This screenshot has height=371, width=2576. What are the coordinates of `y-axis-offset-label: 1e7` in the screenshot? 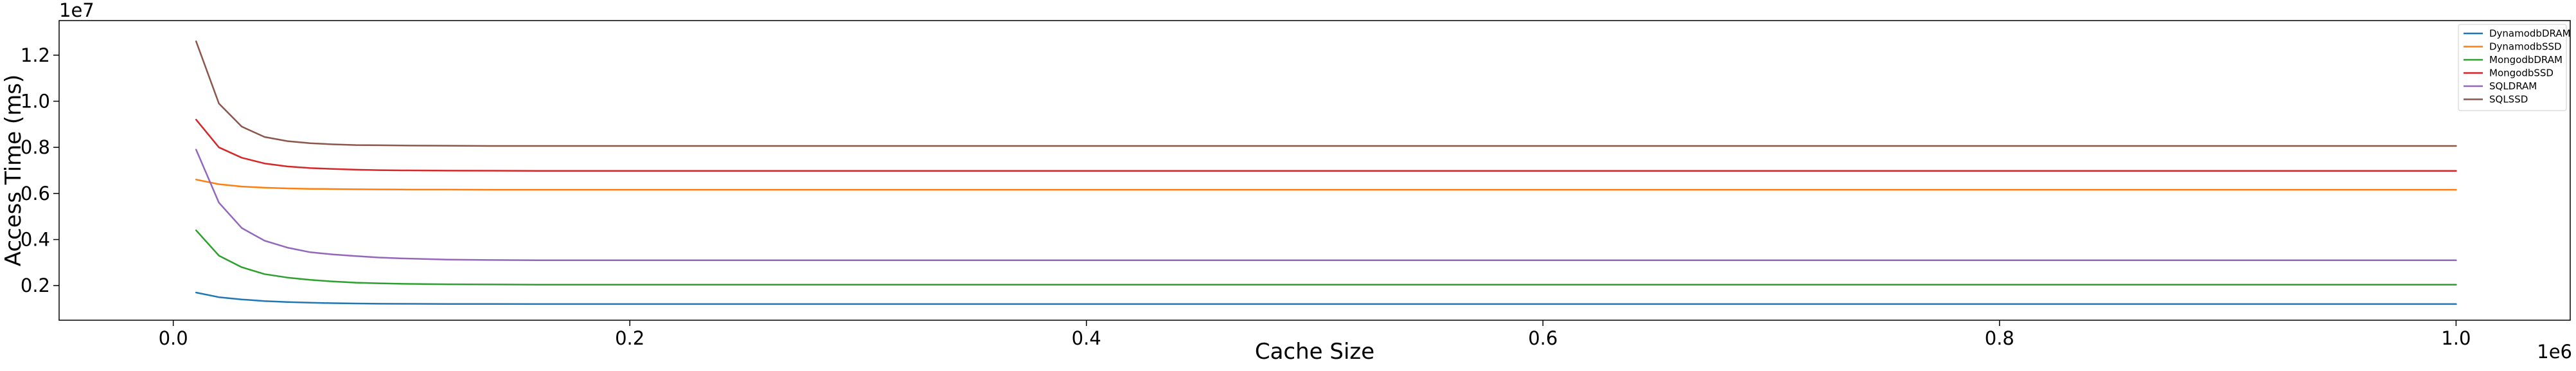 It's located at (77, 10).